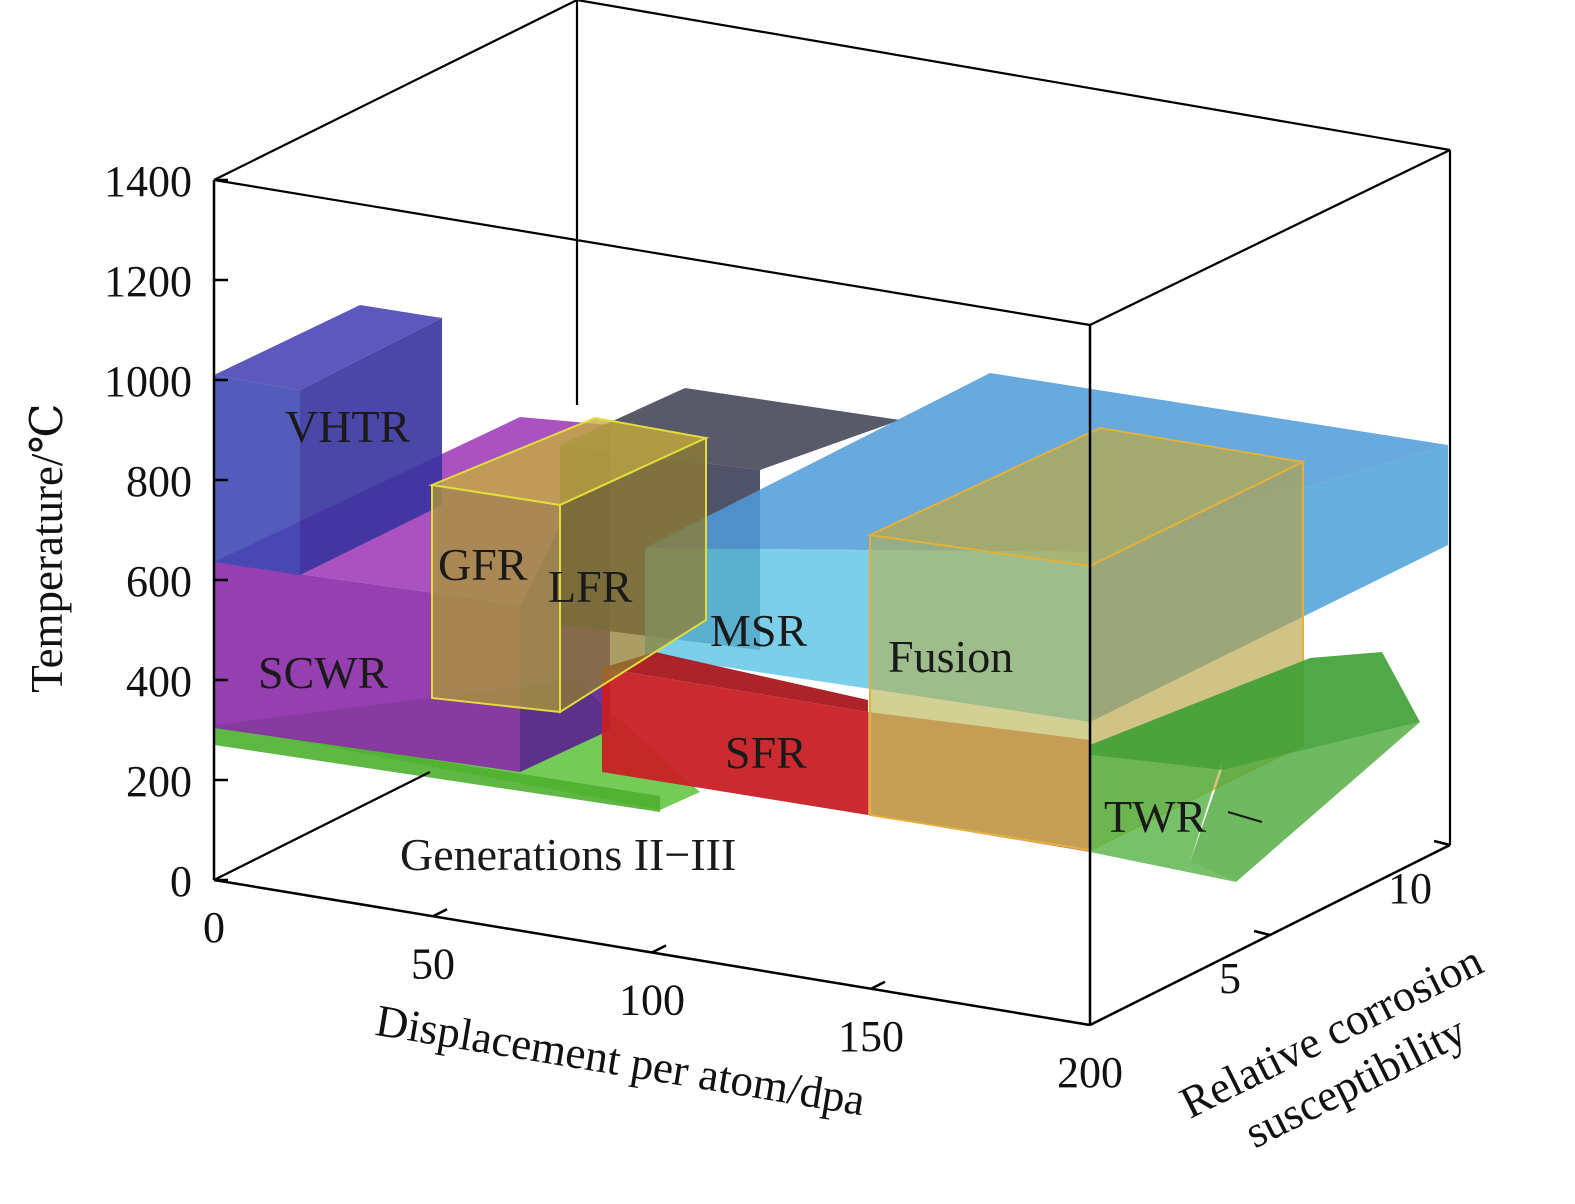 The width and height of the screenshot is (1575, 1204). I want to click on y-axis-title: Temperature/℃, so click(47, 548).